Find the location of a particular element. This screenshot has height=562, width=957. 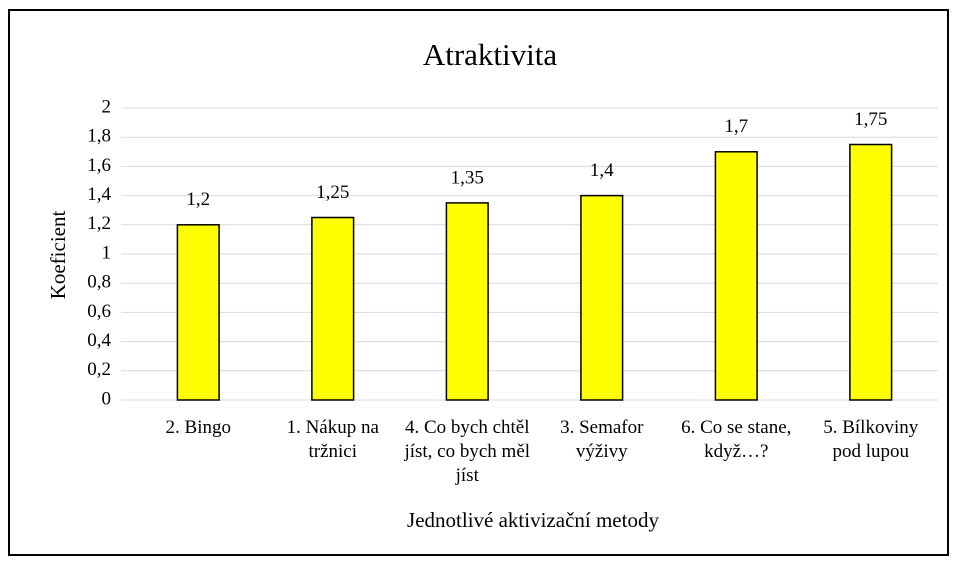

y-tick-label: 1,6 is located at coordinates (99, 165).